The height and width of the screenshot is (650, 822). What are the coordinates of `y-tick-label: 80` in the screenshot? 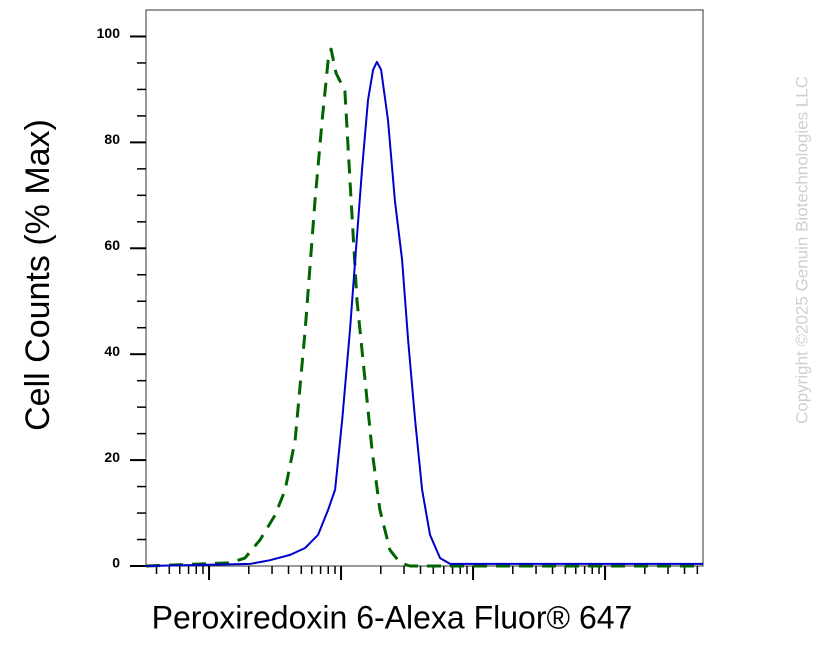 It's located at (112, 139).